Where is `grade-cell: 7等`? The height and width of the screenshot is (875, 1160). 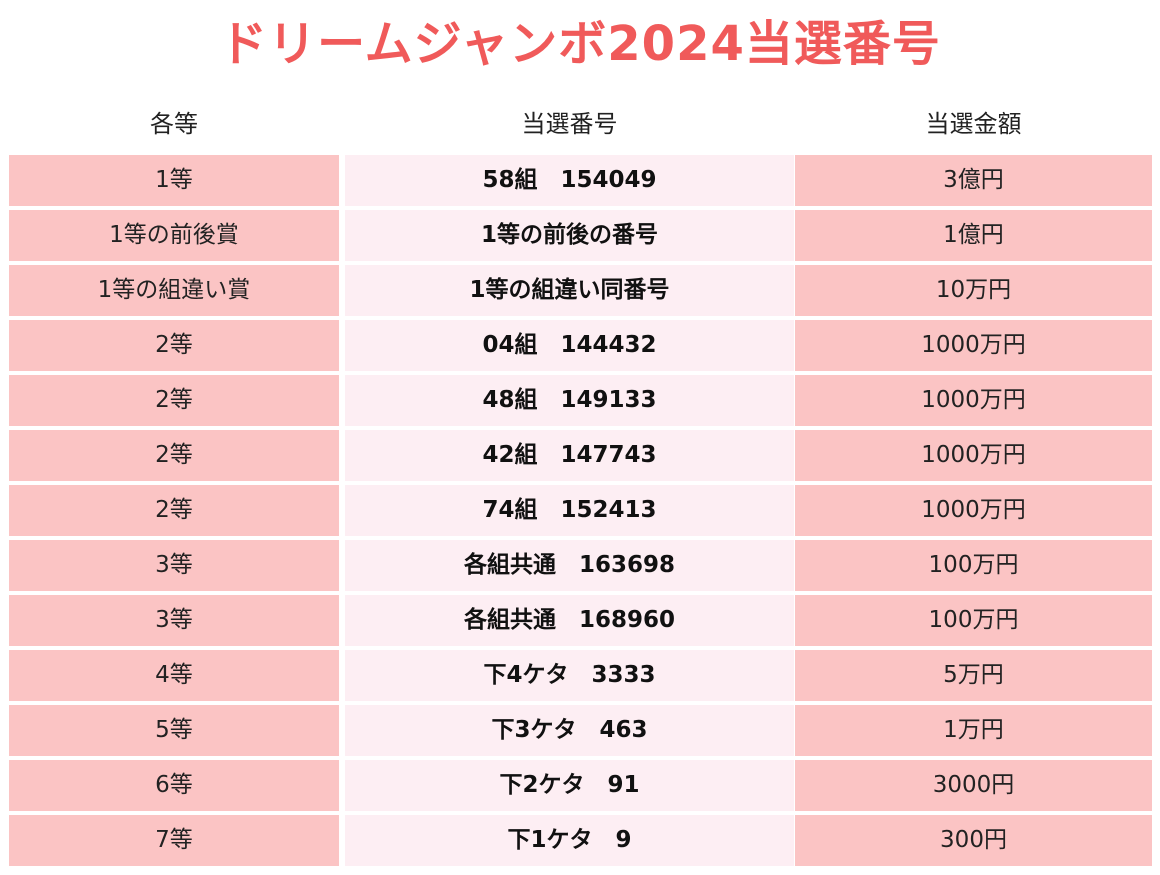 grade-cell: 7等 is located at coordinates (174, 840).